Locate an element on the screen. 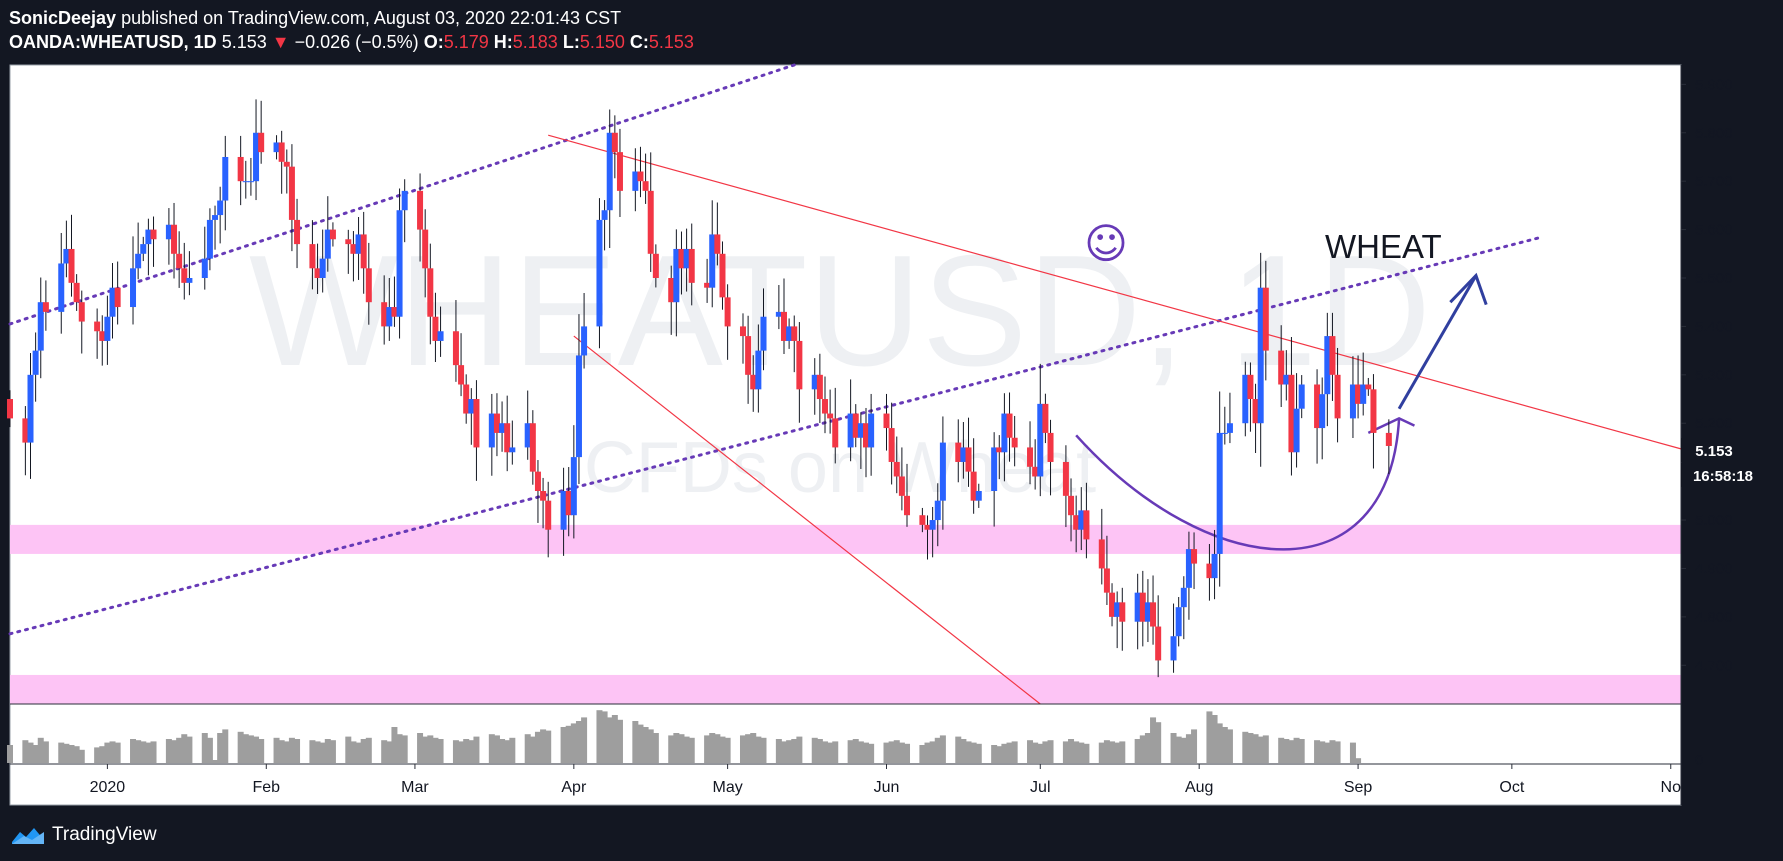 Image resolution: width=1783 pixels, height=861 pixels. support-trendline is located at coordinates (807, 520).